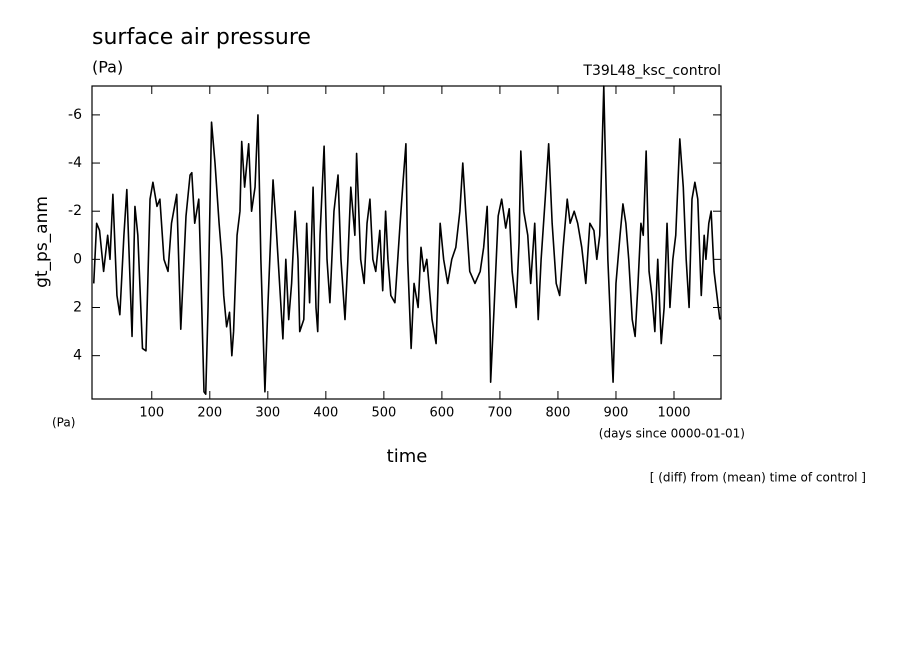  What do you see at coordinates (151, 413) in the screenshot?
I see `x-tick-label: 100` at bounding box center [151, 413].